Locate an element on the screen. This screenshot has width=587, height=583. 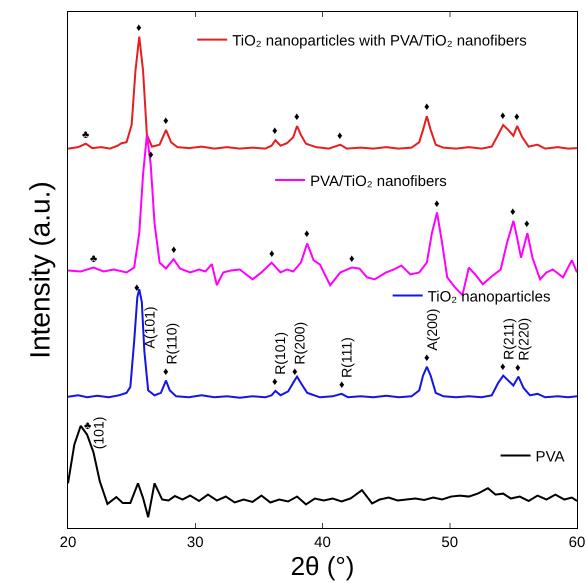
x-tick-label: 30 is located at coordinates (195, 543).